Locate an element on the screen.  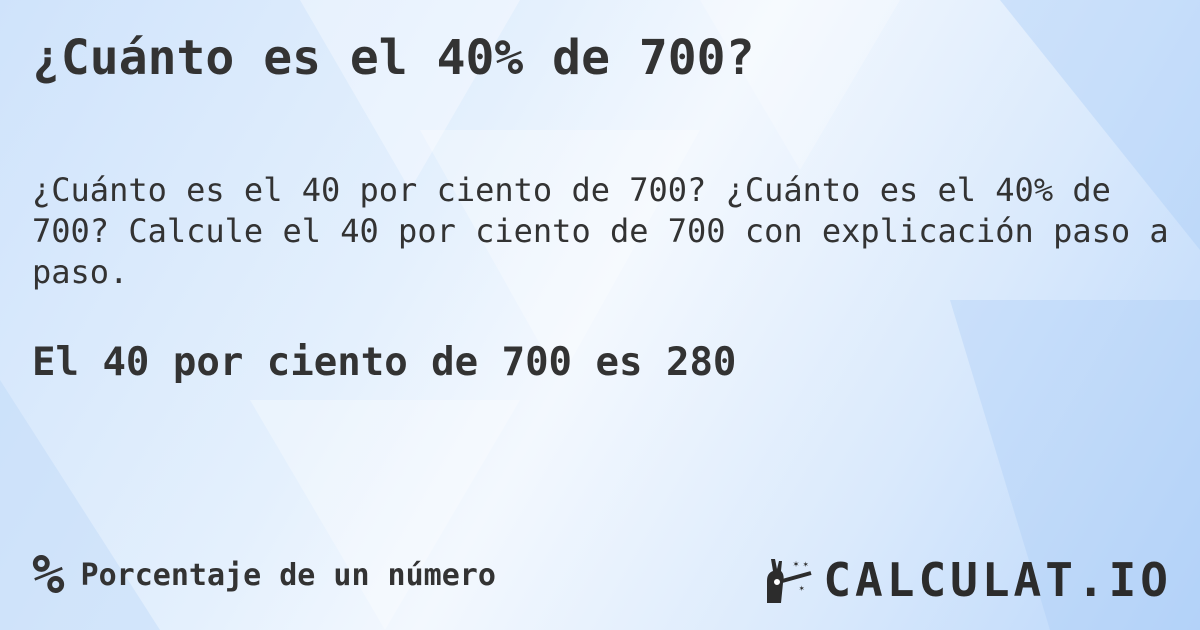
logo: ✶ ✶ ✶ CALCULAT.IO is located at coordinates (967, 580).